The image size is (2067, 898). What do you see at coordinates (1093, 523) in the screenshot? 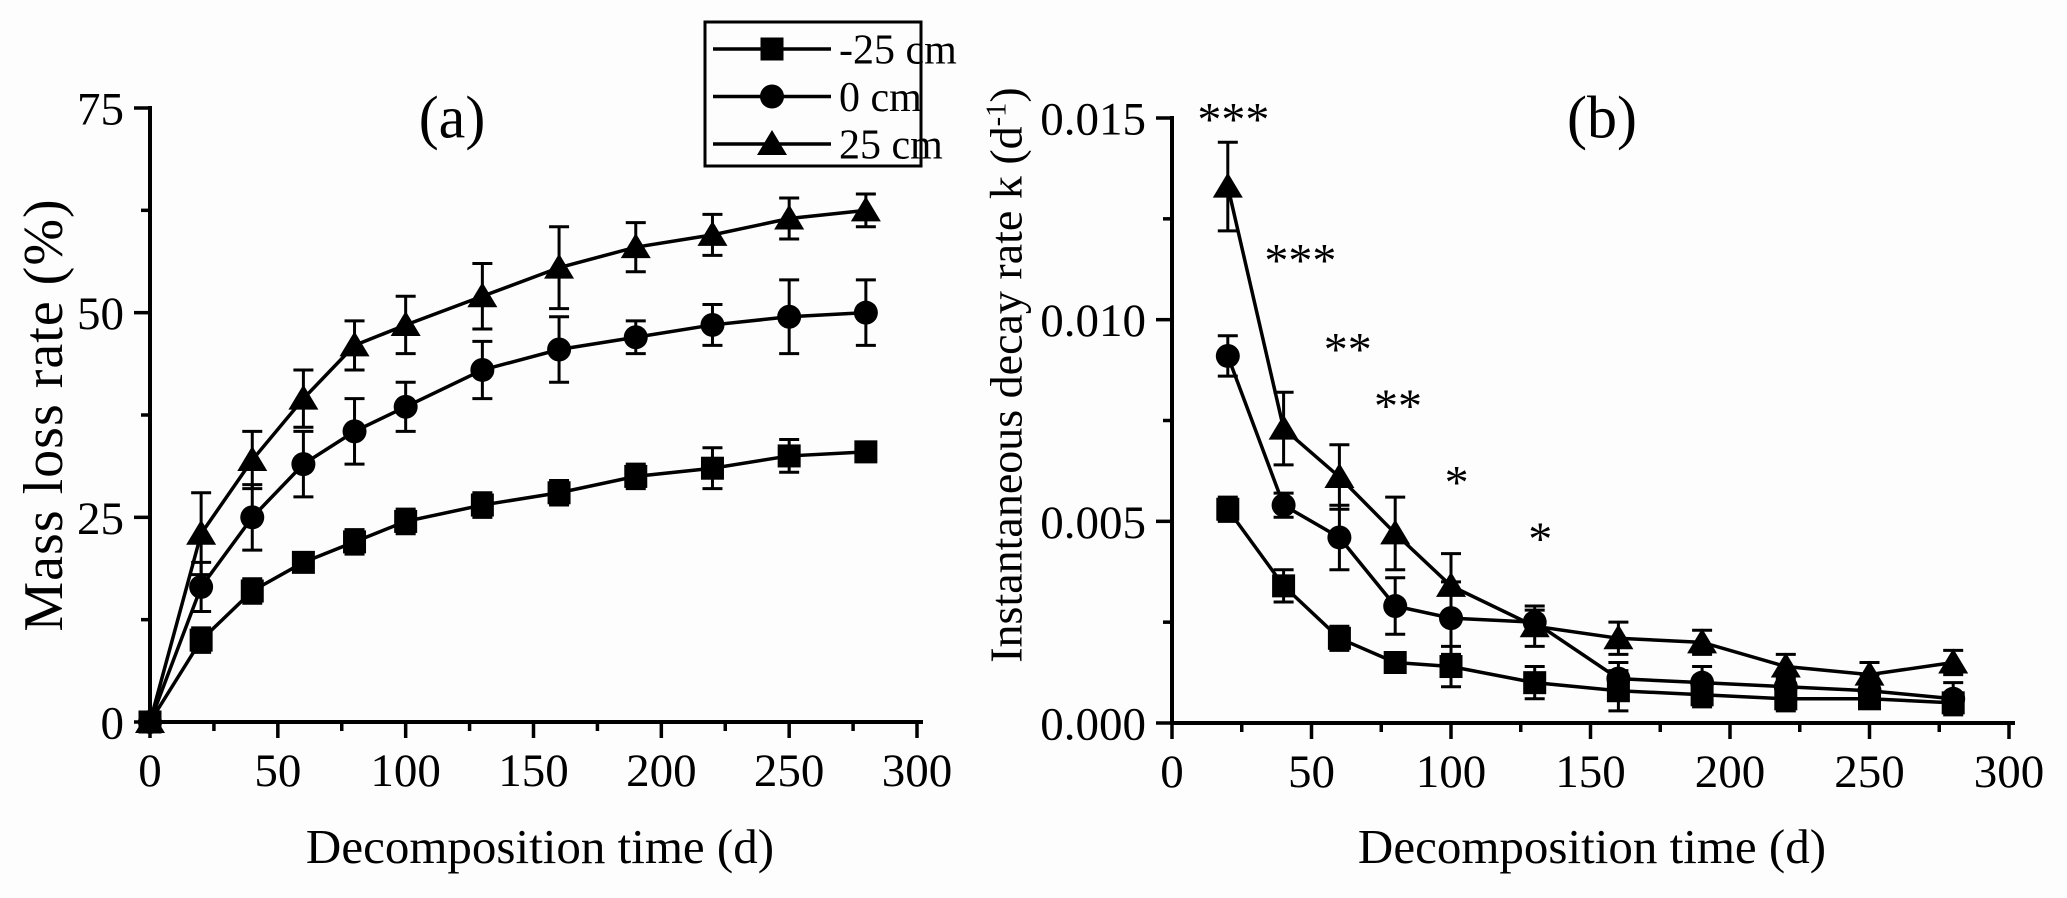
I see `y-tick-label: 0.005` at bounding box center [1093, 523].